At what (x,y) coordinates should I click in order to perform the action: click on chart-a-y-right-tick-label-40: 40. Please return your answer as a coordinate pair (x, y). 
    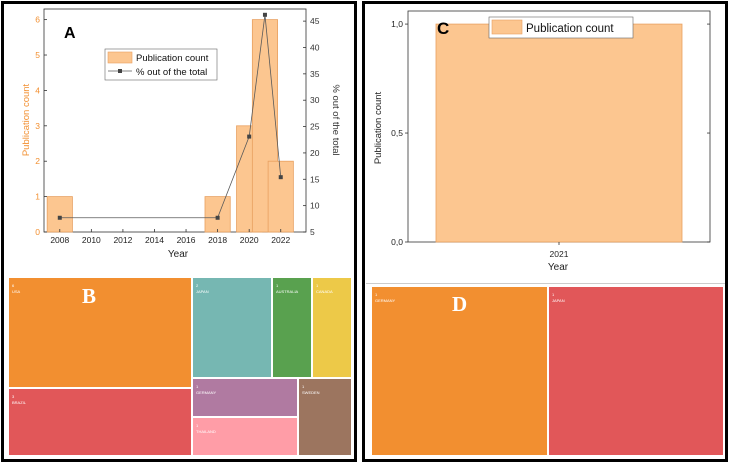
    Looking at the image, I should click on (315, 47).